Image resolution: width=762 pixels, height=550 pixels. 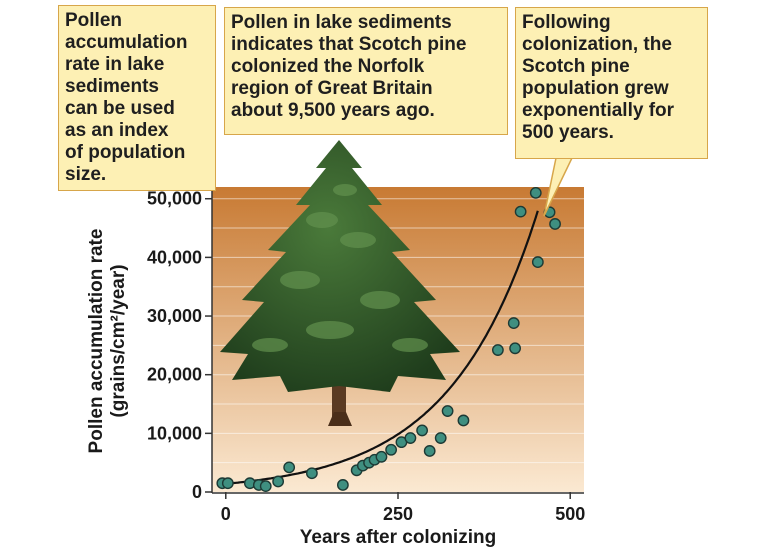 What do you see at coordinates (398, 537) in the screenshot?
I see `x-axis-label: Years after colonizing` at bounding box center [398, 537].